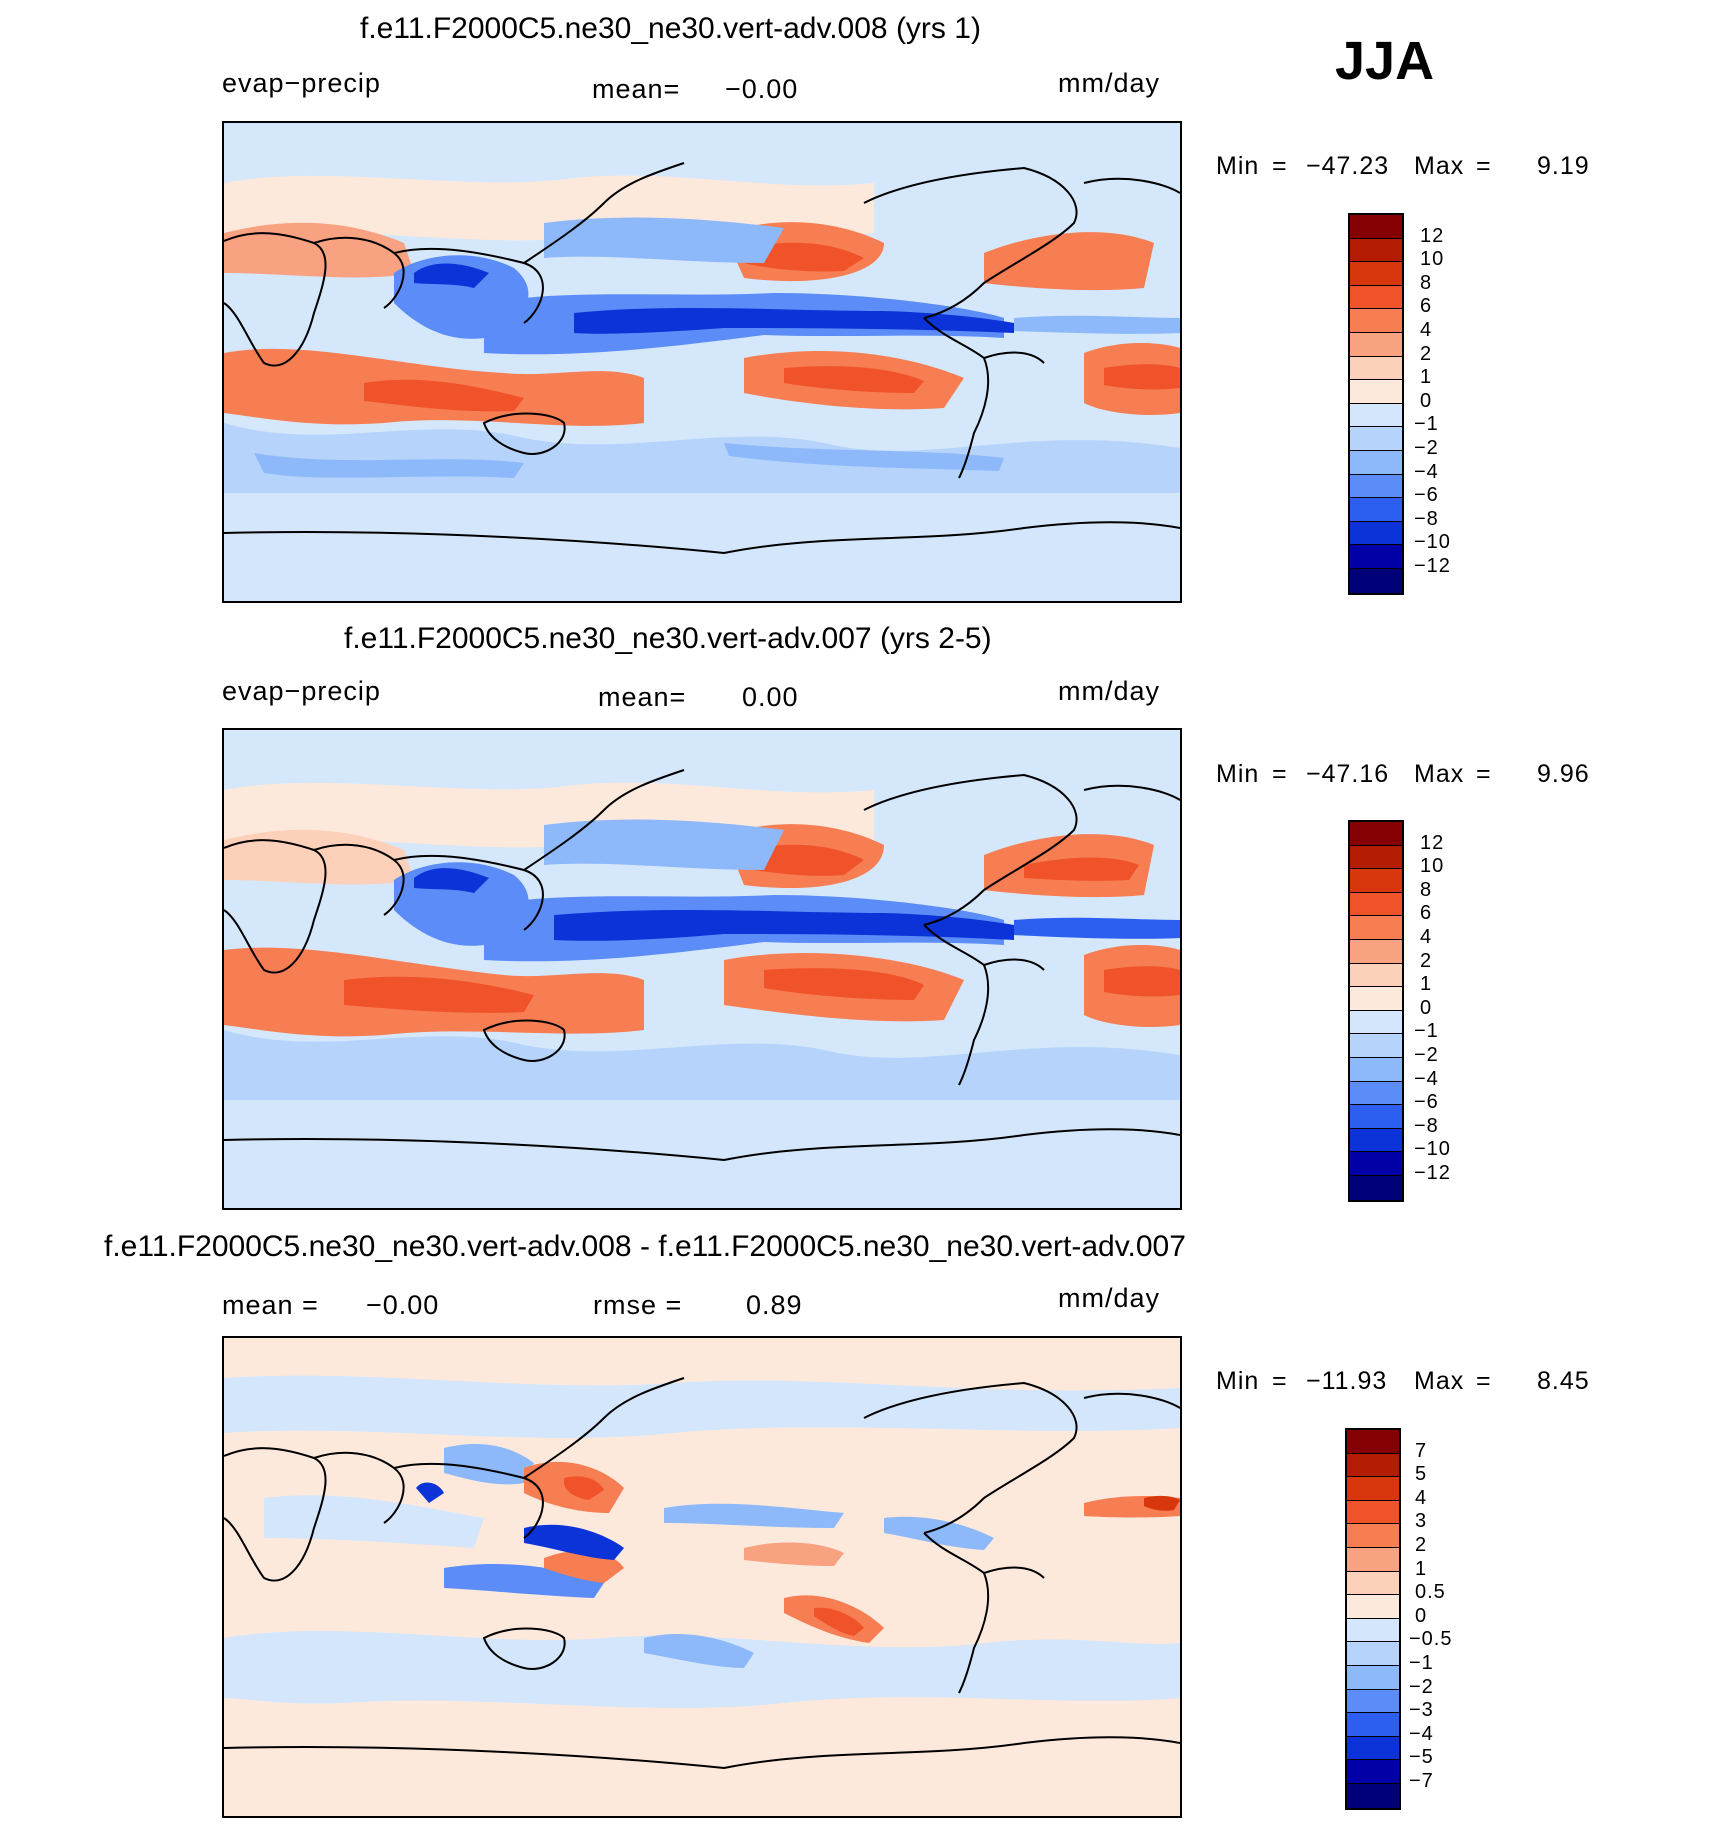 This screenshot has width=1710, height=1836. Describe the element at coordinates (1421, 1450) in the screenshot. I see `colorbar-tick-label: 7` at that location.